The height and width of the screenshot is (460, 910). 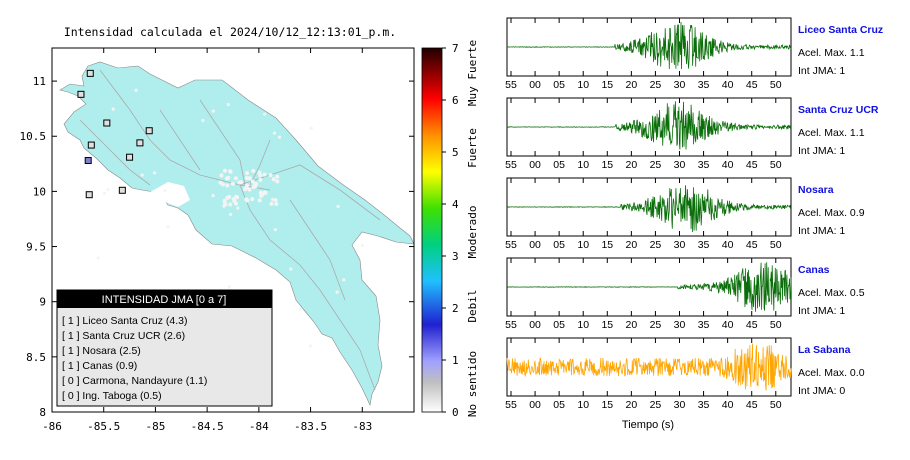 What do you see at coordinates (42, 302) in the screenshot?
I see `map-y-tick-label: 9` at bounding box center [42, 302].